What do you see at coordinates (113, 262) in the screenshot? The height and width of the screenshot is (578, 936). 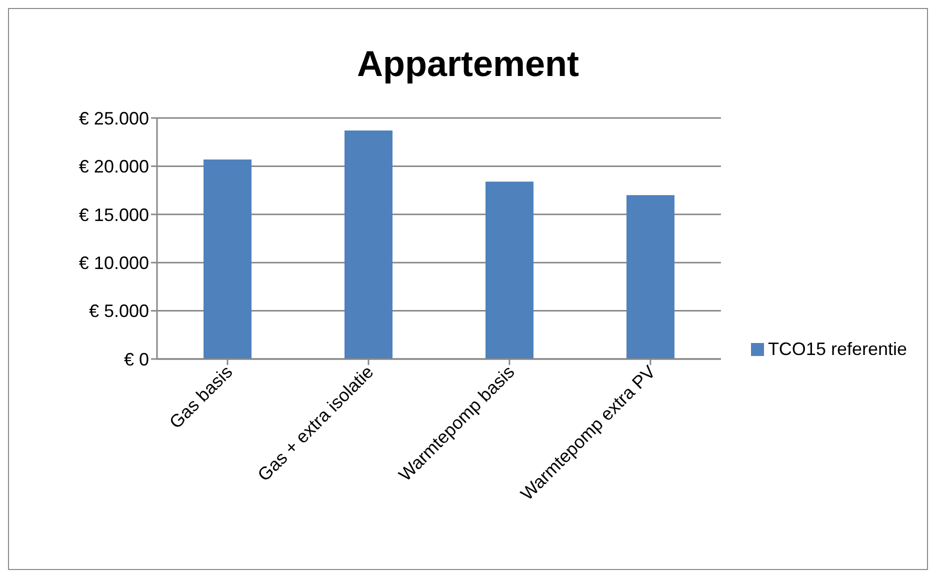 I see `y-tick-label: € 10.000` at bounding box center [113, 262].